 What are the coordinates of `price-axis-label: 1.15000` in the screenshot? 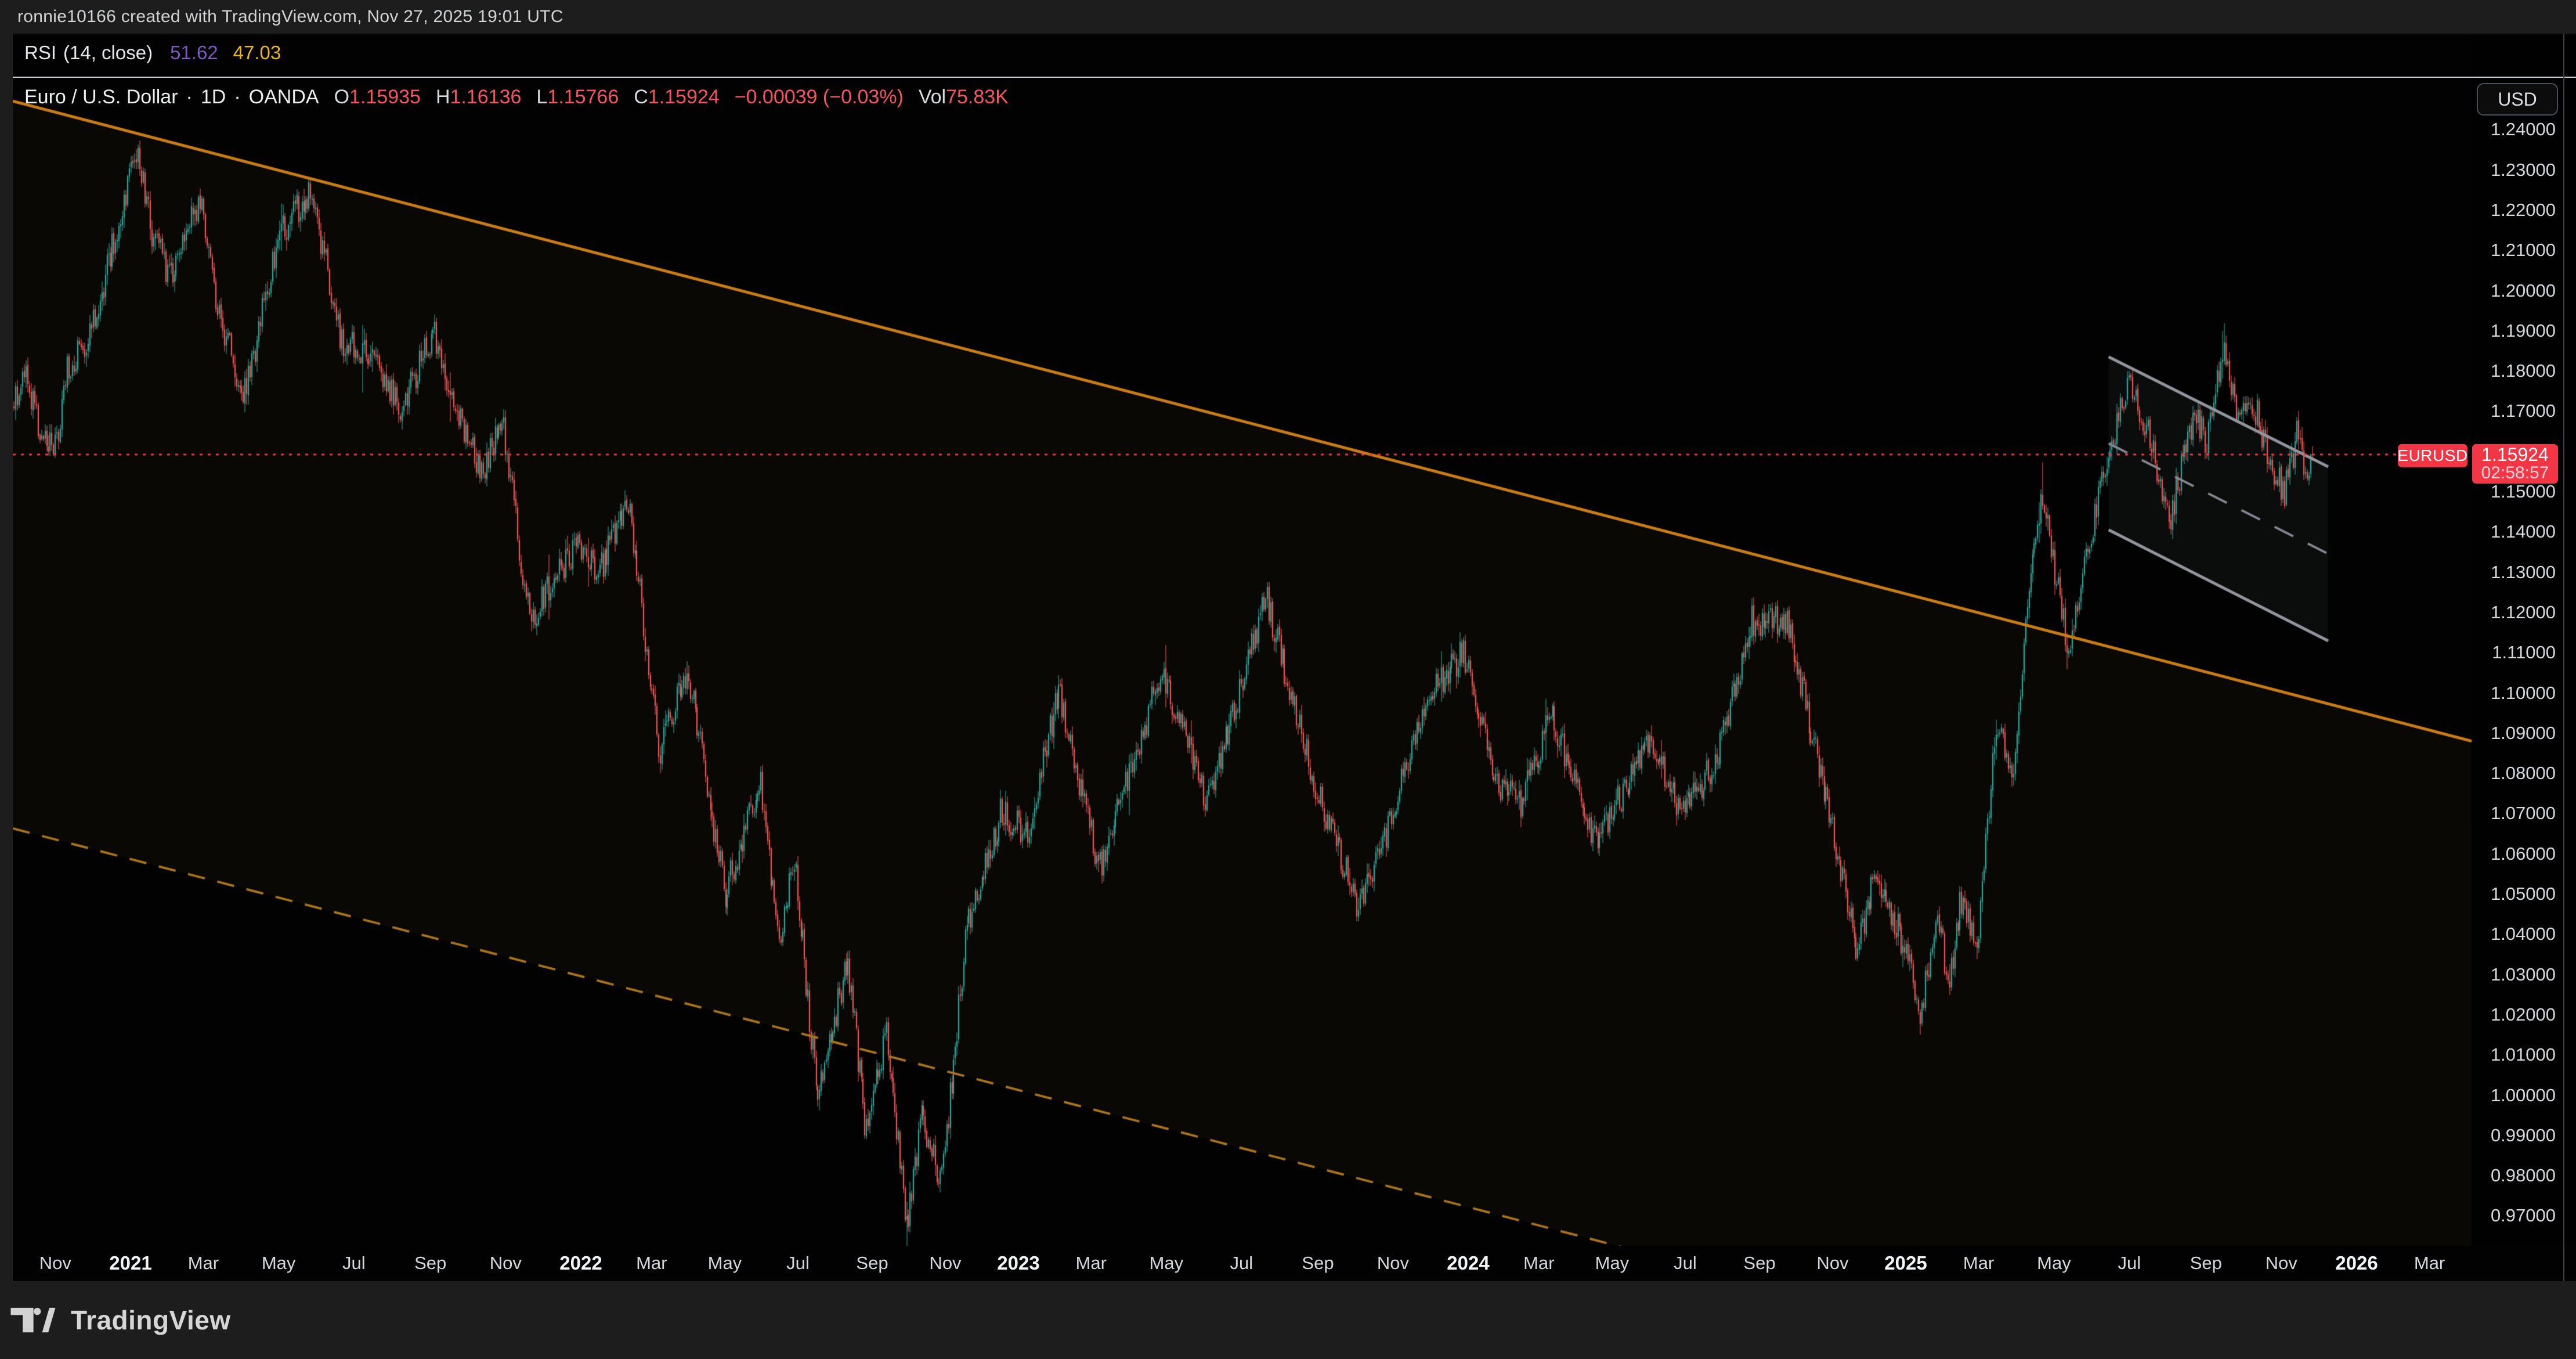 It's located at (2523, 492).